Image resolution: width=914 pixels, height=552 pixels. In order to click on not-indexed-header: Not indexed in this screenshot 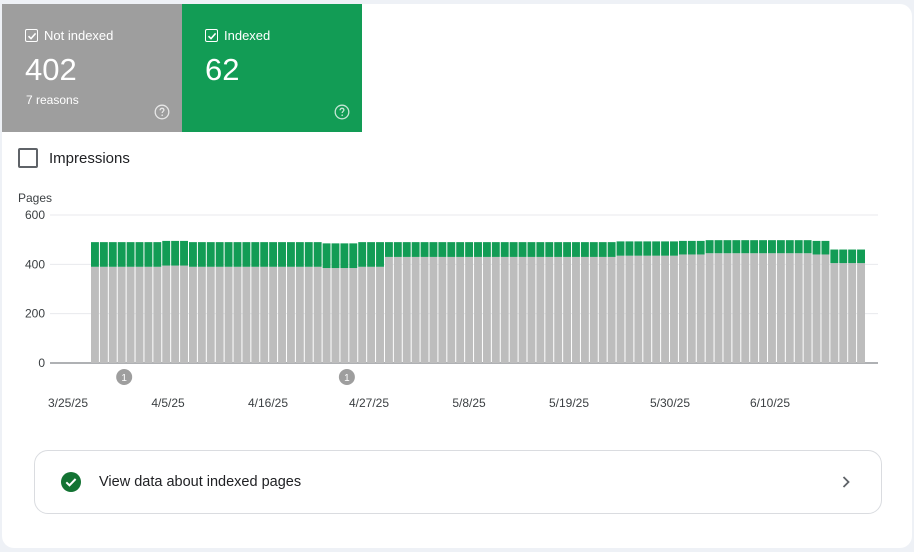, I will do `click(69, 35)`.